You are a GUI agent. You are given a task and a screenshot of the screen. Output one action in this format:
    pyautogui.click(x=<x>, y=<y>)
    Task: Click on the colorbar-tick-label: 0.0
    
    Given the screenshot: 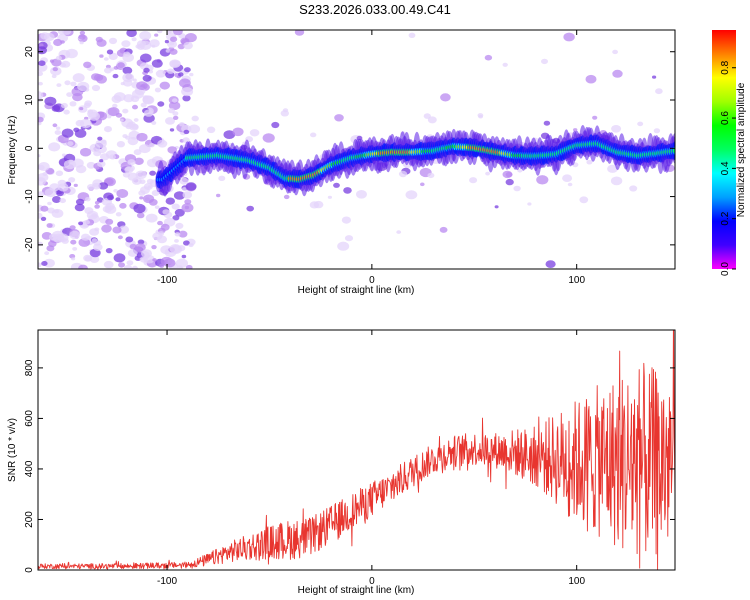 What is the action you would take?
    pyautogui.click(x=725, y=269)
    